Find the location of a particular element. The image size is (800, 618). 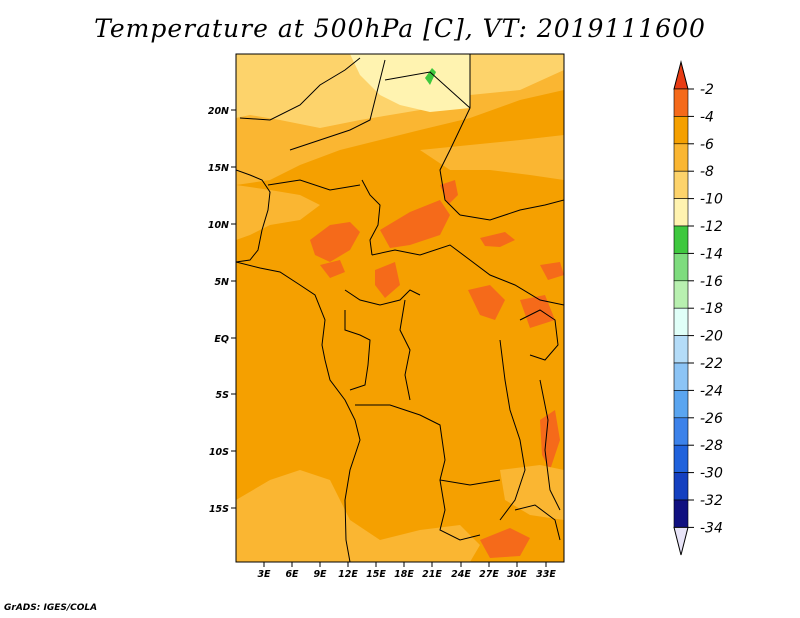

border-gabon-congo is located at coordinates (357, 350).